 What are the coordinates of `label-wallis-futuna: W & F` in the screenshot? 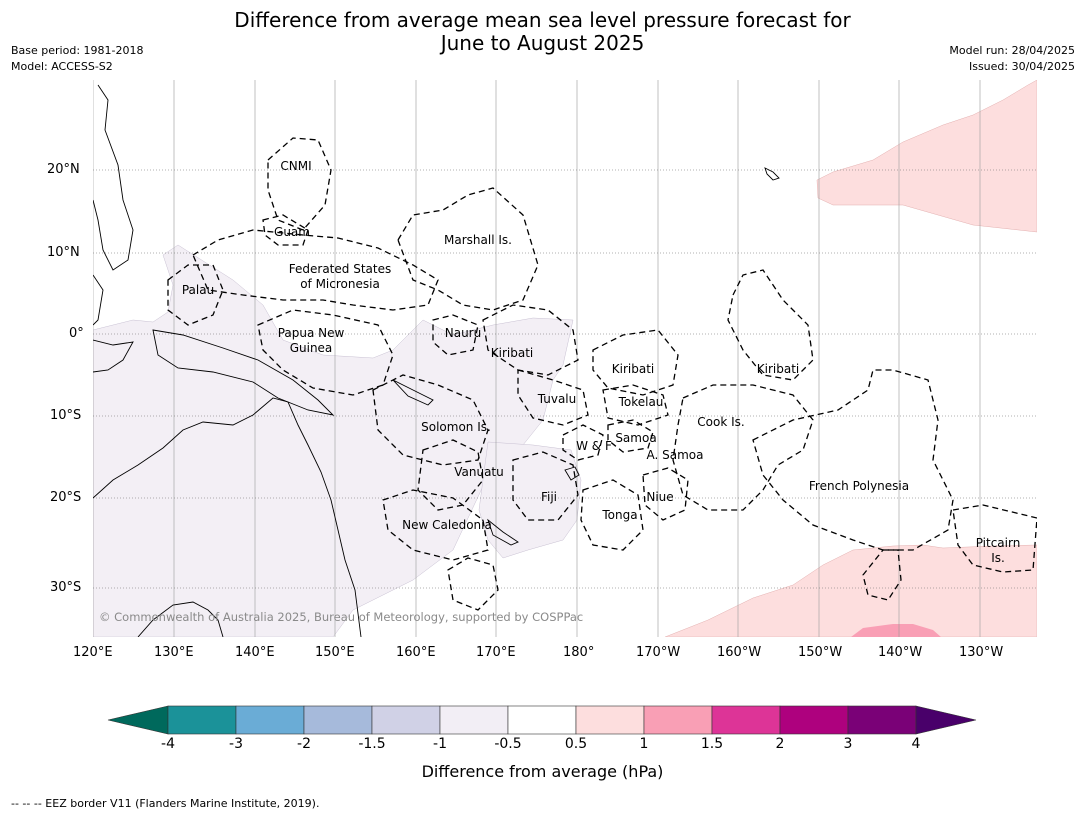 It's located at (594, 446).